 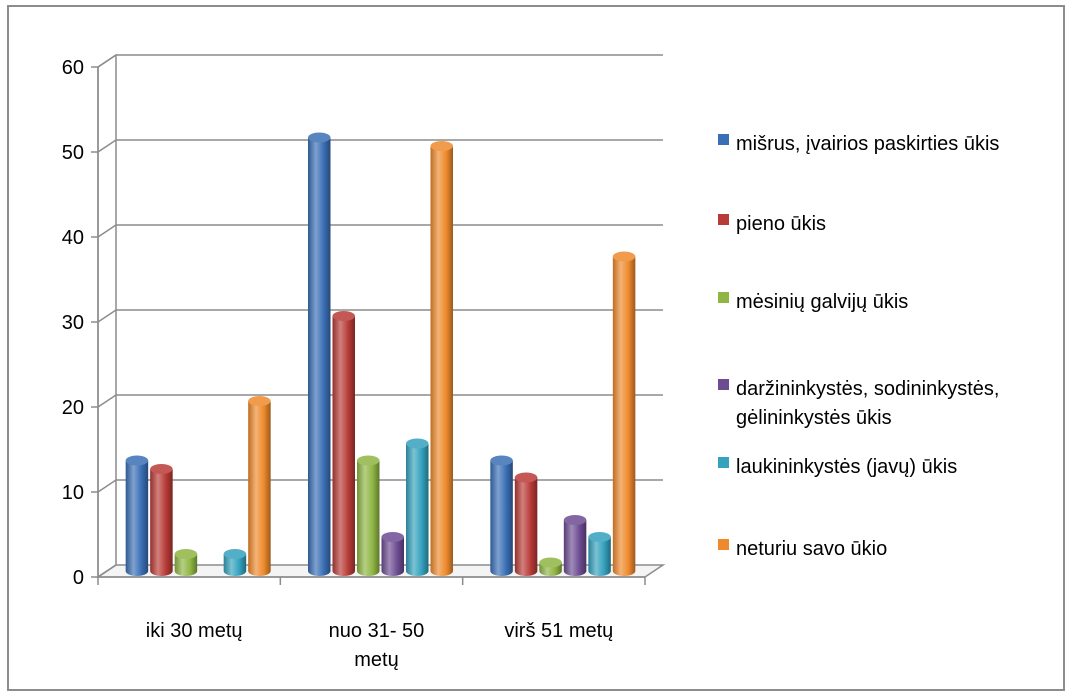 I want to click on legend-item: mėsinių galvijų ūkis, so click(x=813, y=302).